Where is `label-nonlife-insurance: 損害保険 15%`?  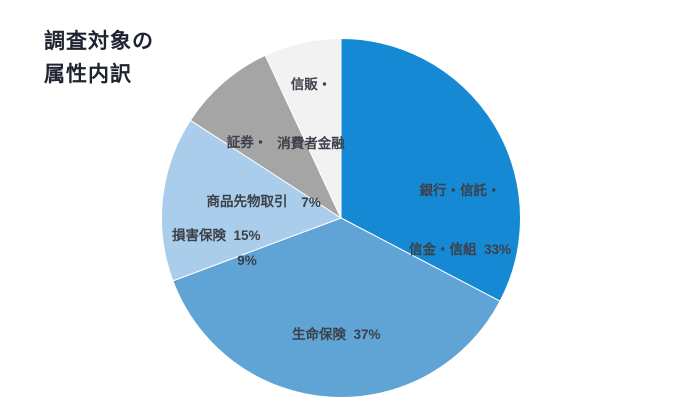 label-nonlife-insurance: 損害保険 15% is located at coordinates (242, 236).